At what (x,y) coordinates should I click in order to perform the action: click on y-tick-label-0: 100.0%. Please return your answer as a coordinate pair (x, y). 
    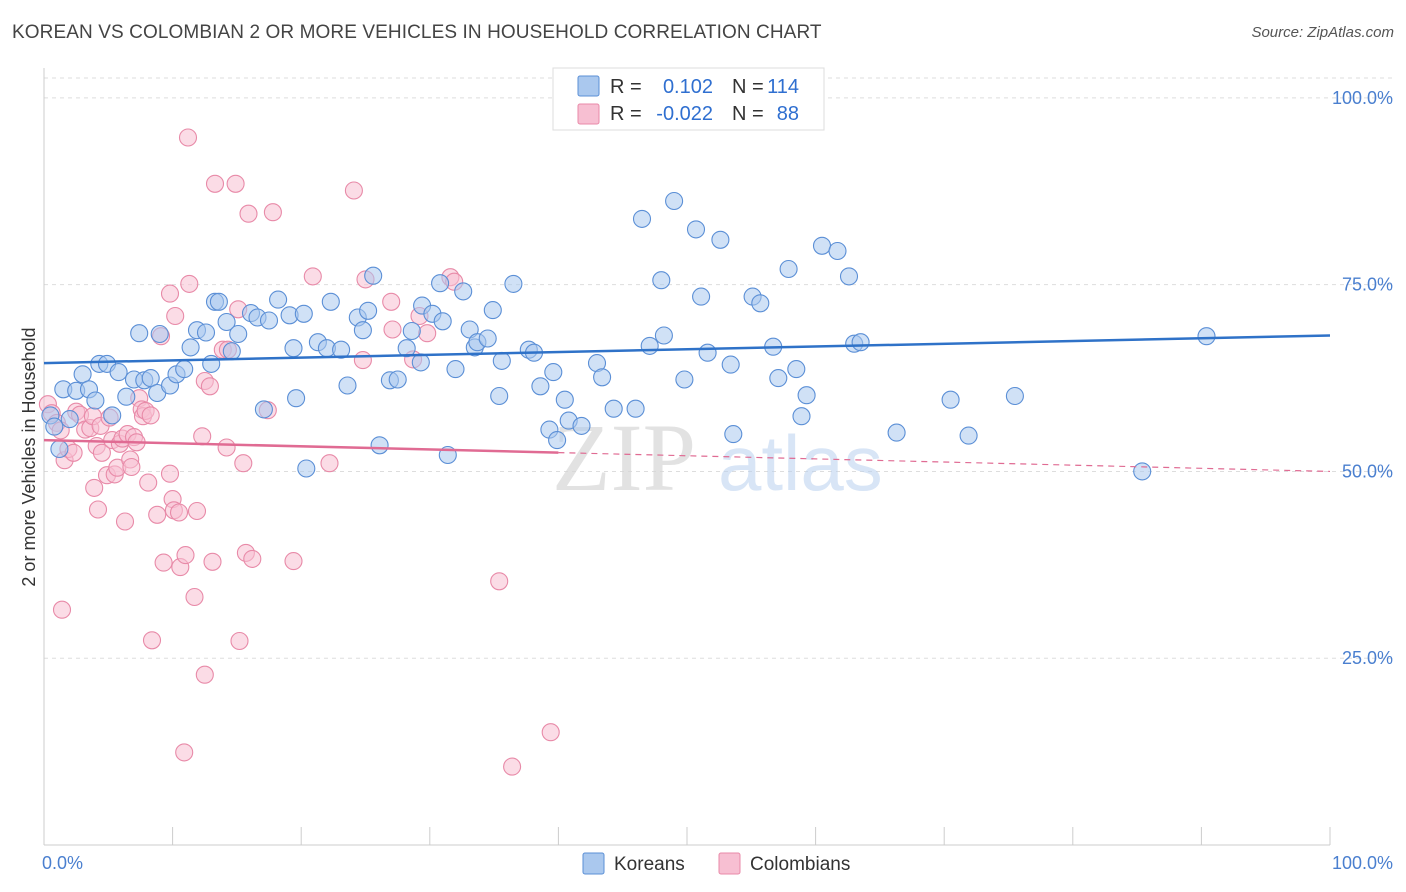
    Looking at the image, I should click on (1362, 98).